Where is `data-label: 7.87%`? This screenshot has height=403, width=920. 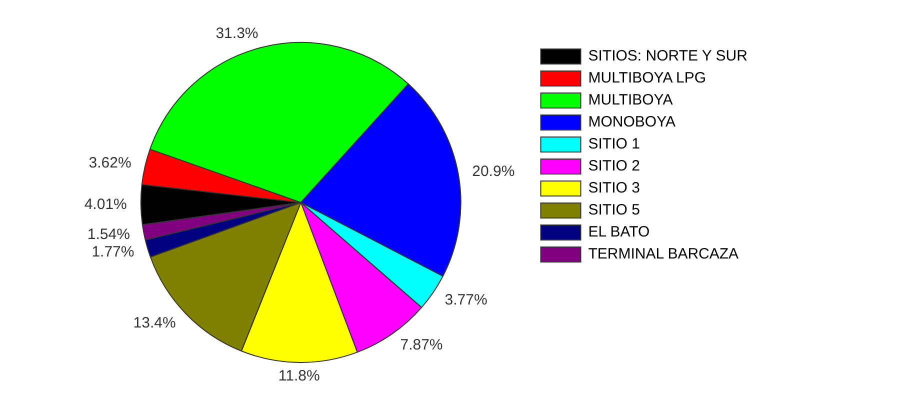 data-label: 7.87% is located at coordinates (421, 345).